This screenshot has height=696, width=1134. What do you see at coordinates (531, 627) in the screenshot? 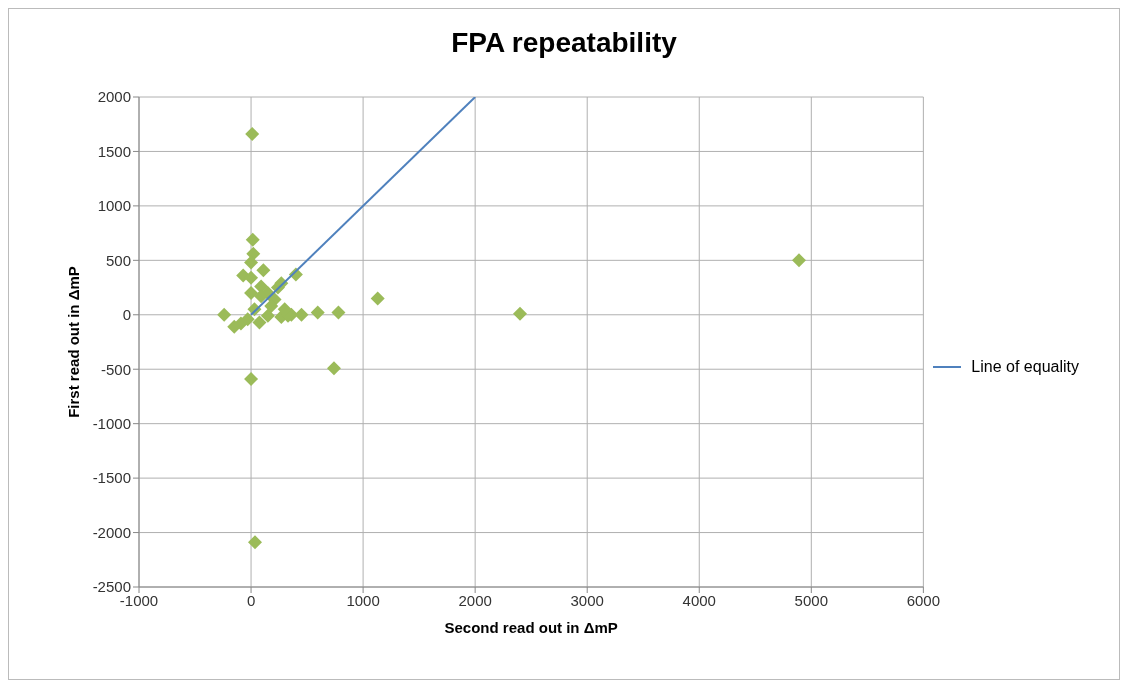
I see `x-axis-title: Second read out in ΔmP` at bounding box center [531, 627].